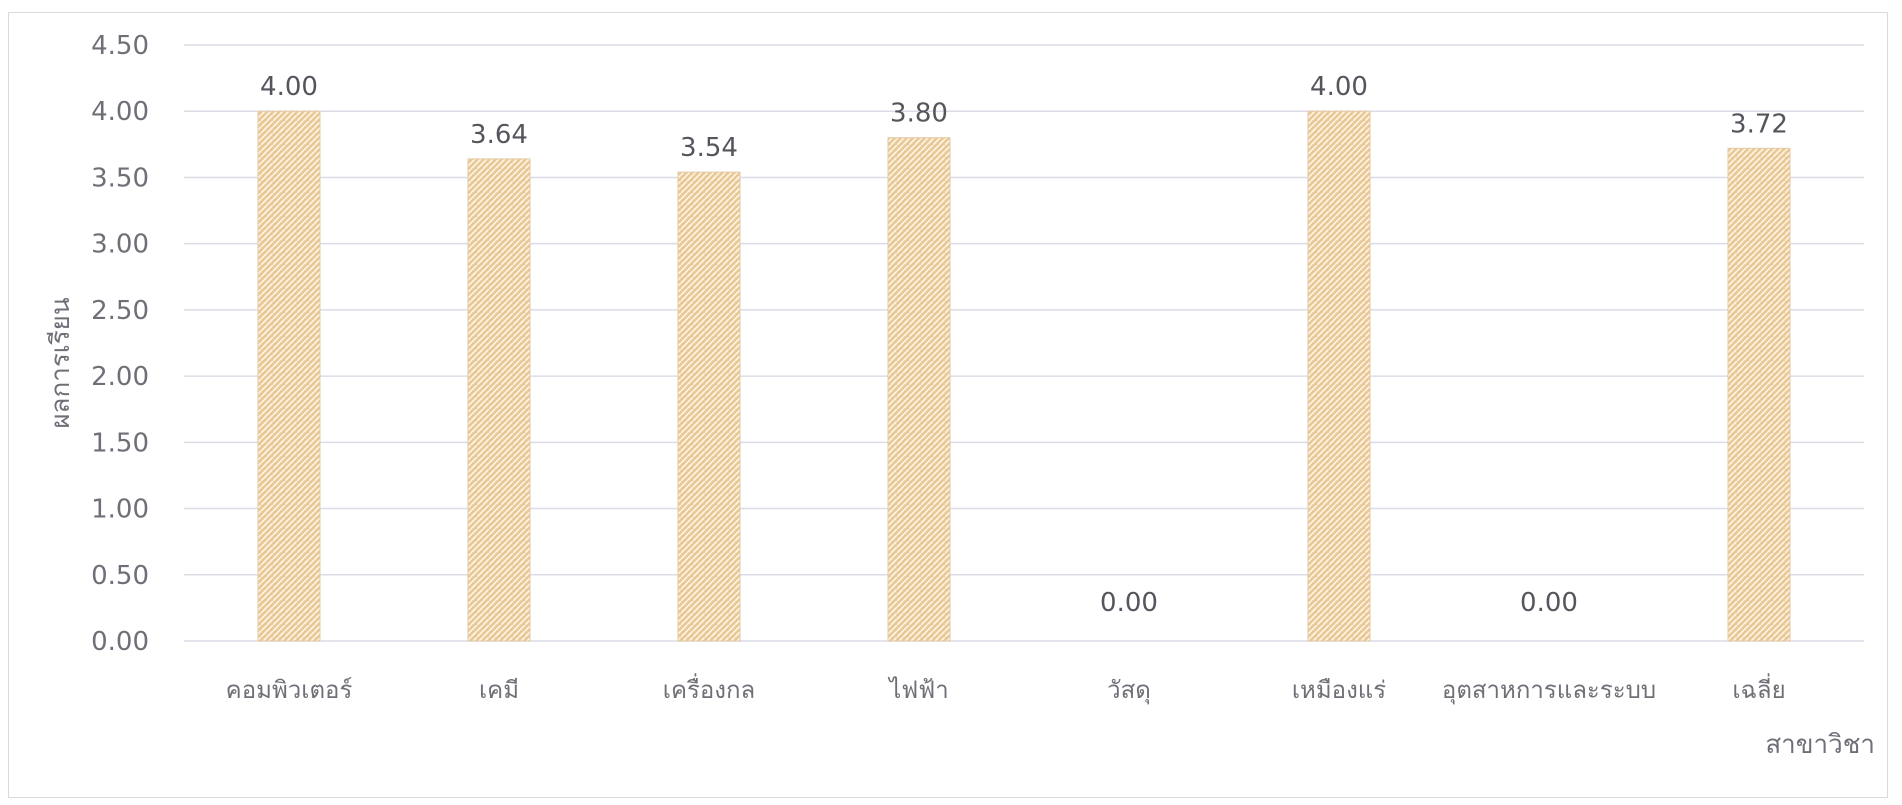 The height and width of the screenshot is (805, 1902). Describe the element at coordinates (120, 311) in the screenshot. I see `y-tick-label: 2.50` at that location.